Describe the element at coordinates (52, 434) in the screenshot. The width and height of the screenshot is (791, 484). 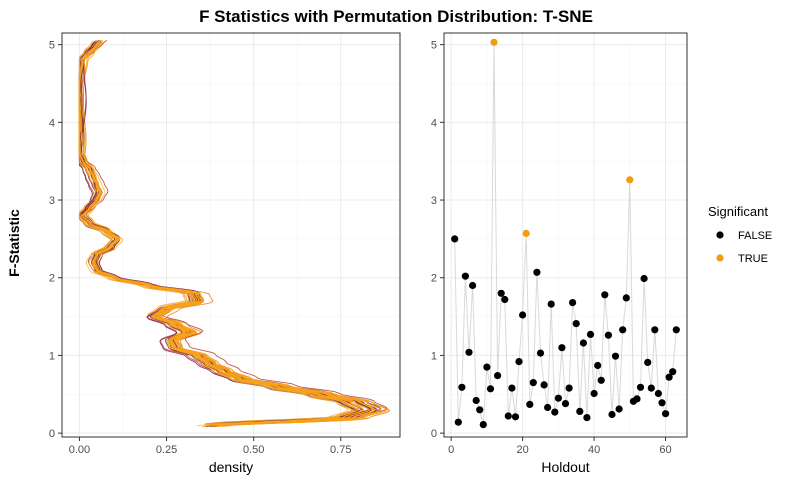
I see `left-y-tick-label: 0` at that location.